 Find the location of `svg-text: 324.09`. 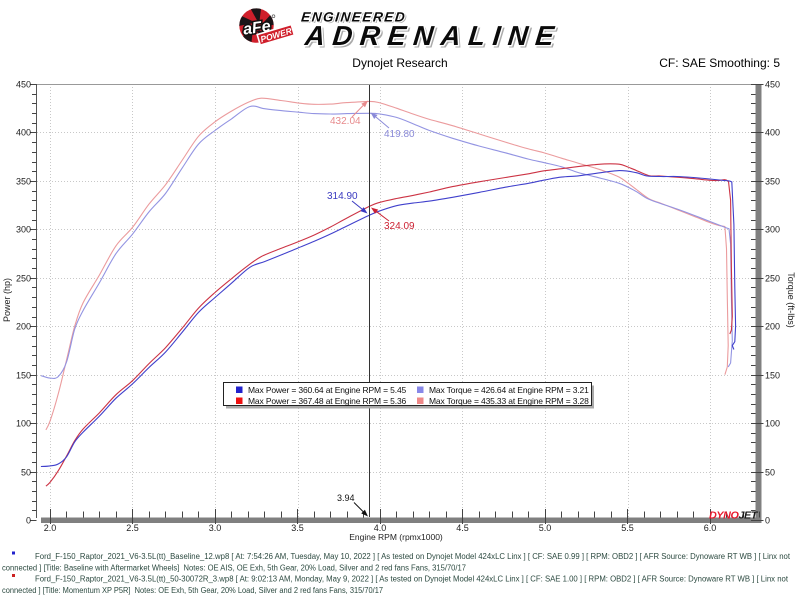

svg-text: 324.09 is located at coordinates (399, 226).